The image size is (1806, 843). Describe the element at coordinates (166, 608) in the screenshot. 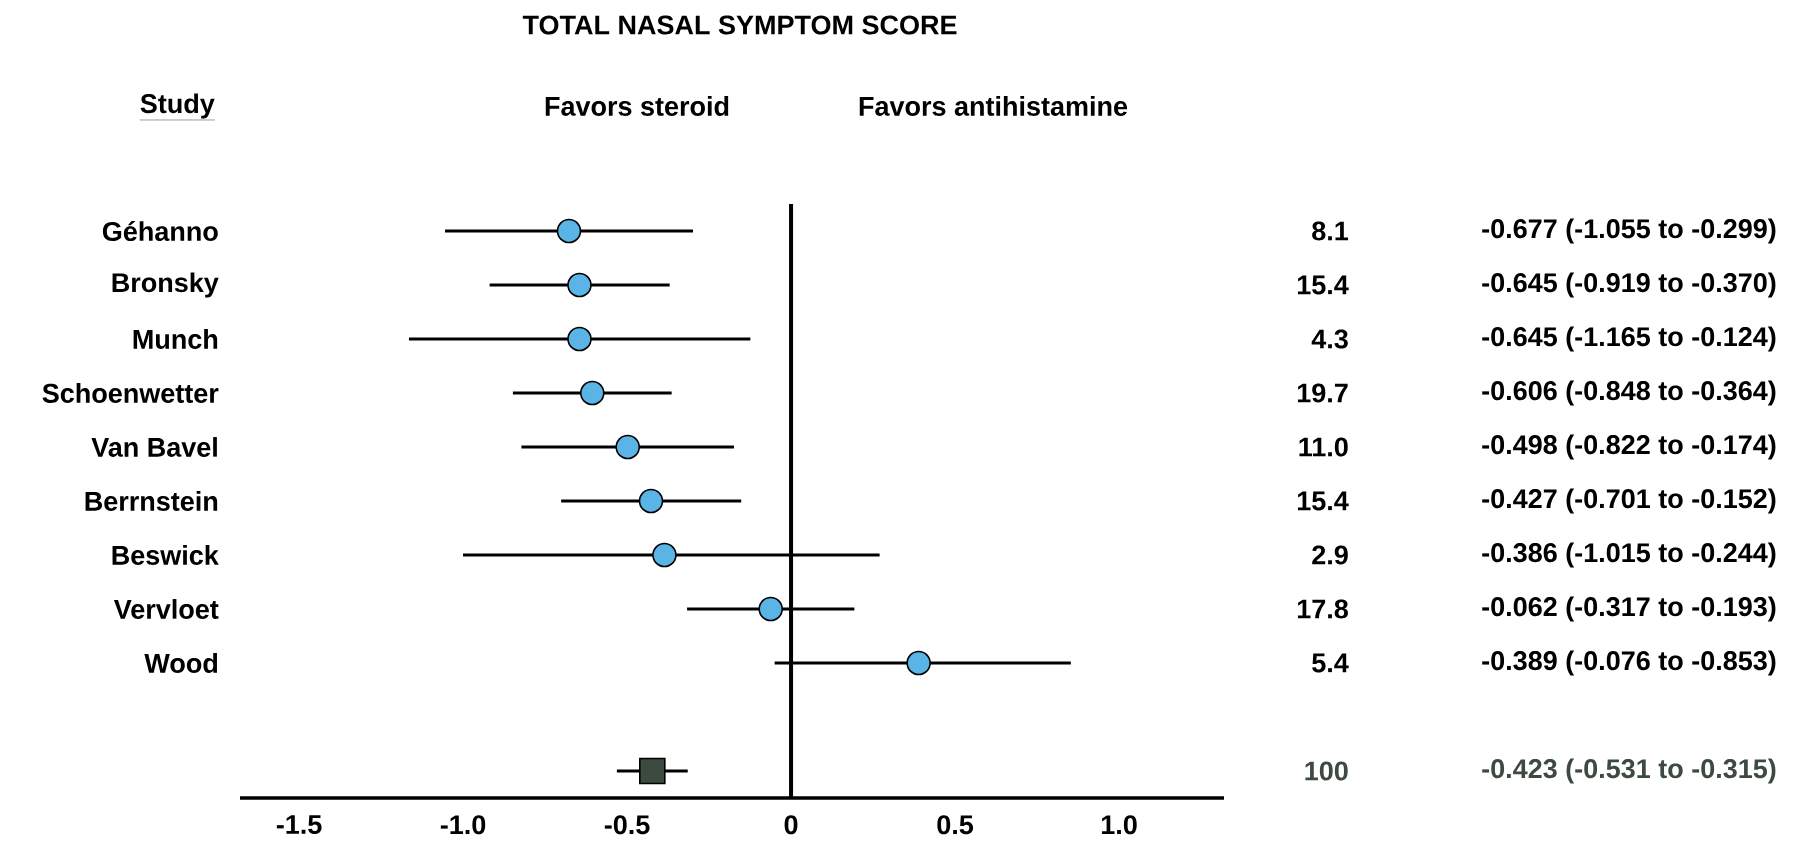

I see `y-tick-label: Vervloet` at that location.